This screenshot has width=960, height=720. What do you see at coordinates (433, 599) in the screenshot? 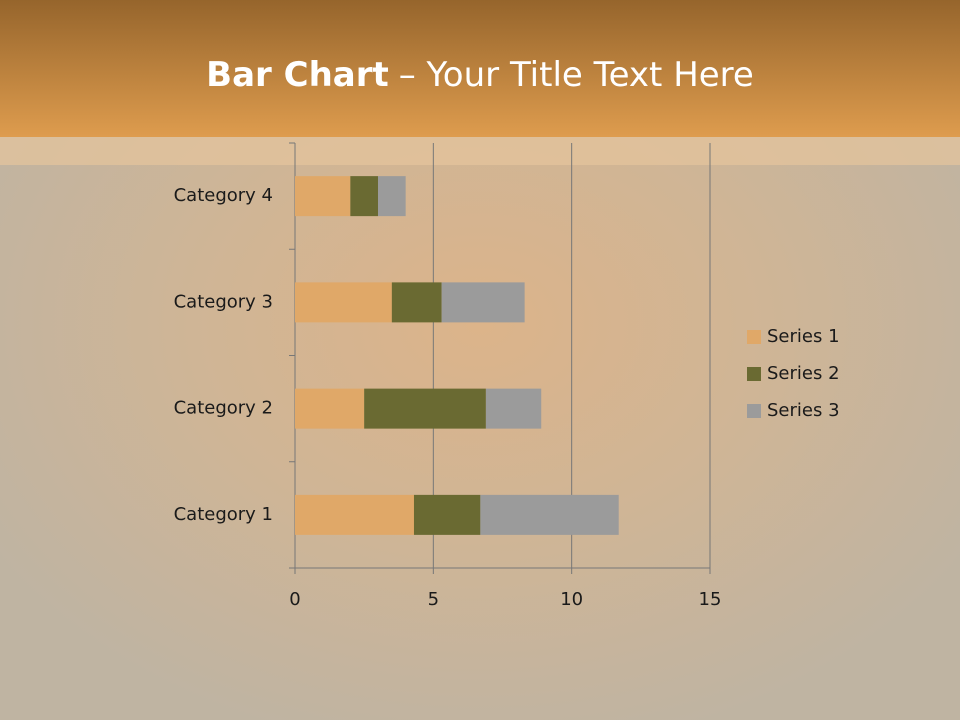
I see `x-tick-label: 5` at bounding box center [433, 599].